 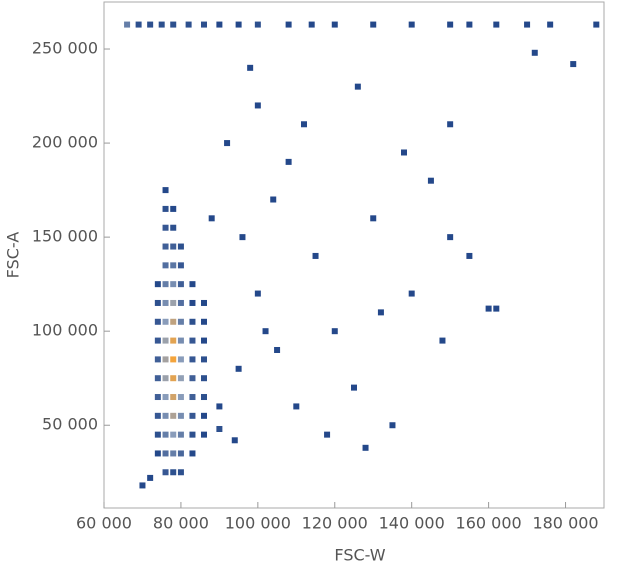 I want to click on y-tick-label: 50 000, so click(x=70, y=424).